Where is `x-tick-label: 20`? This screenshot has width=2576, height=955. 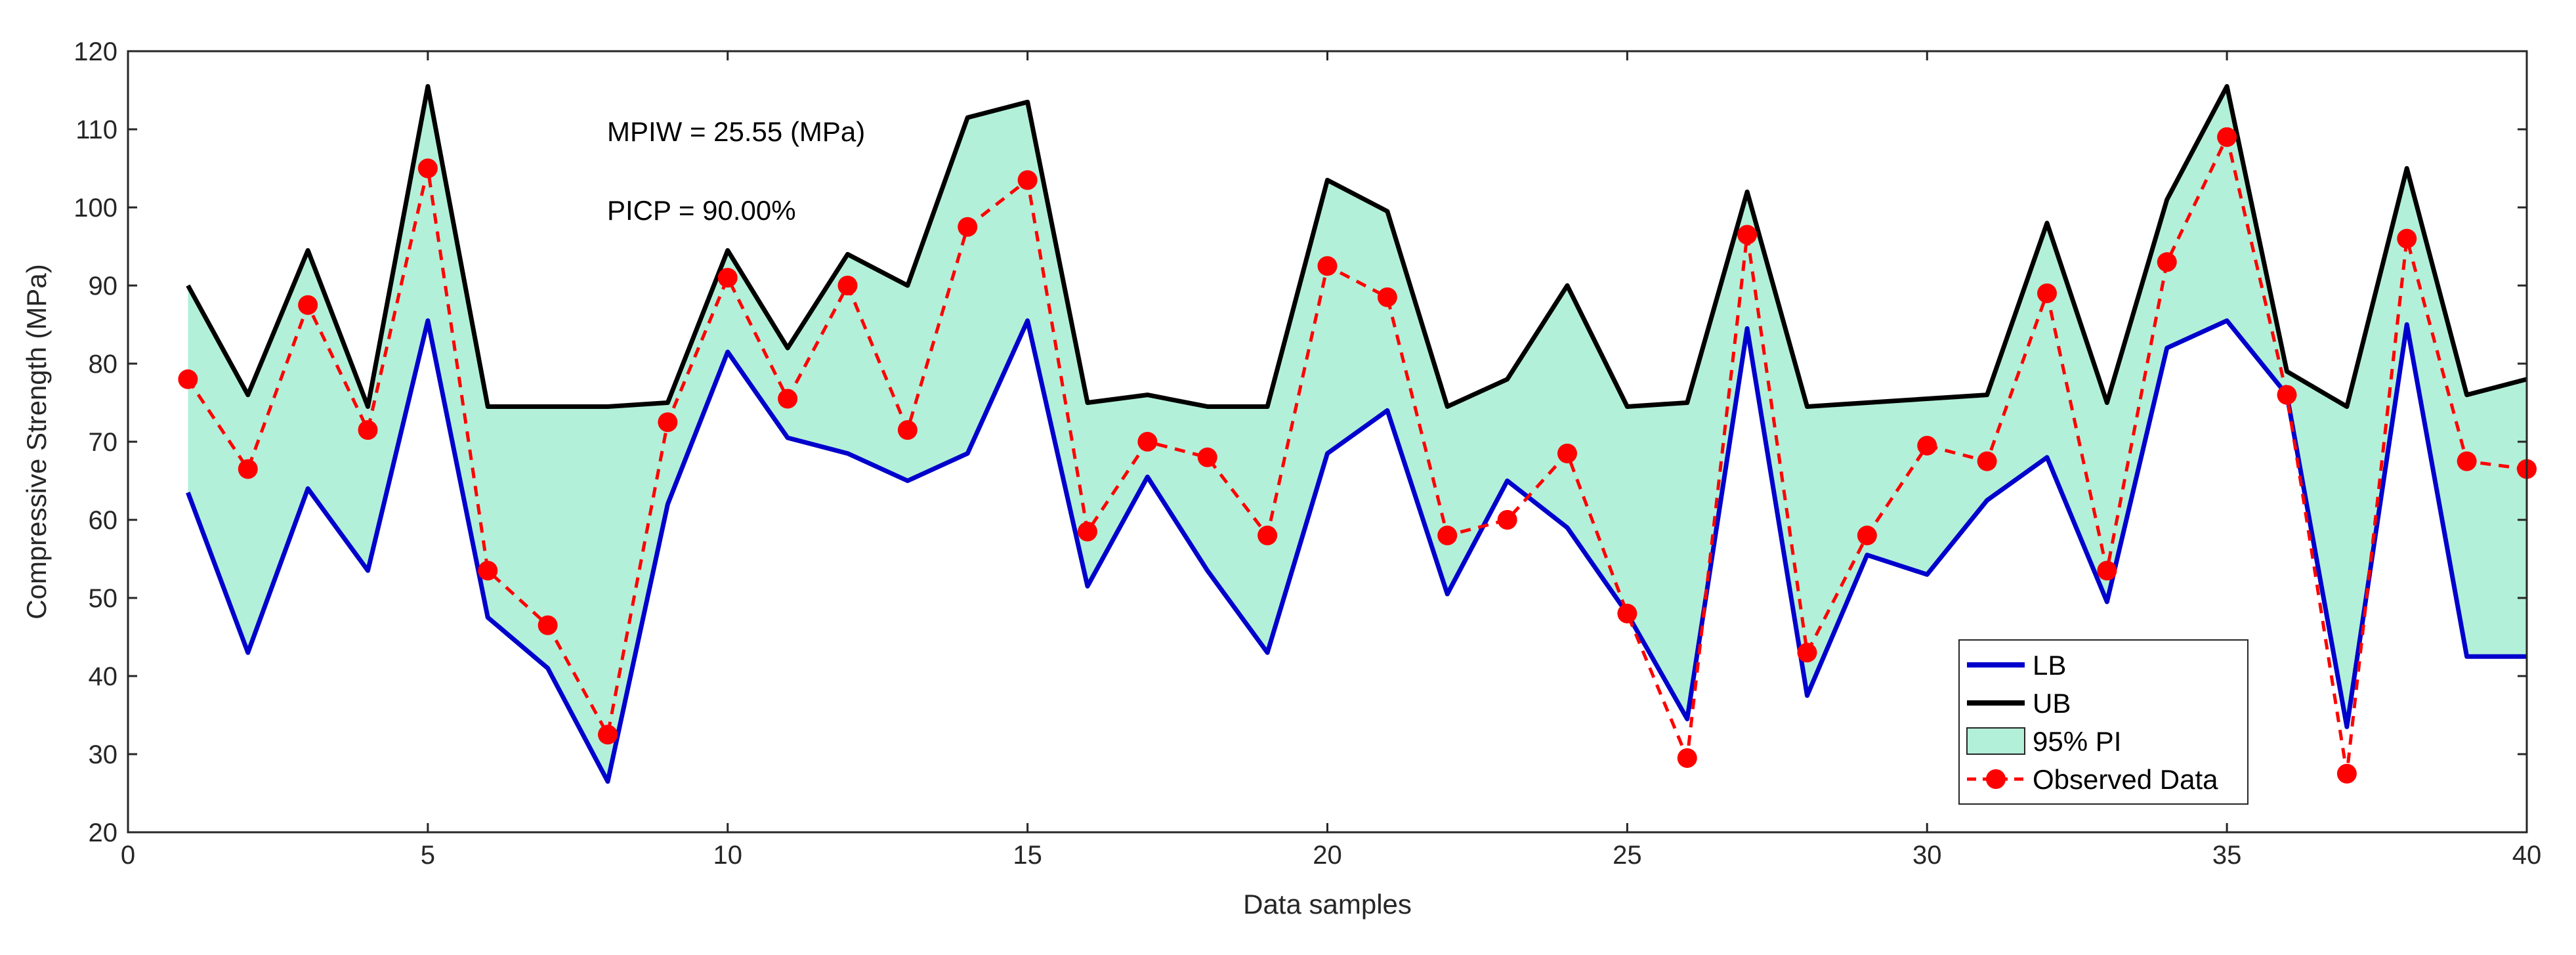
x-tick-label: 20 is located at coordinates (1327, 856).